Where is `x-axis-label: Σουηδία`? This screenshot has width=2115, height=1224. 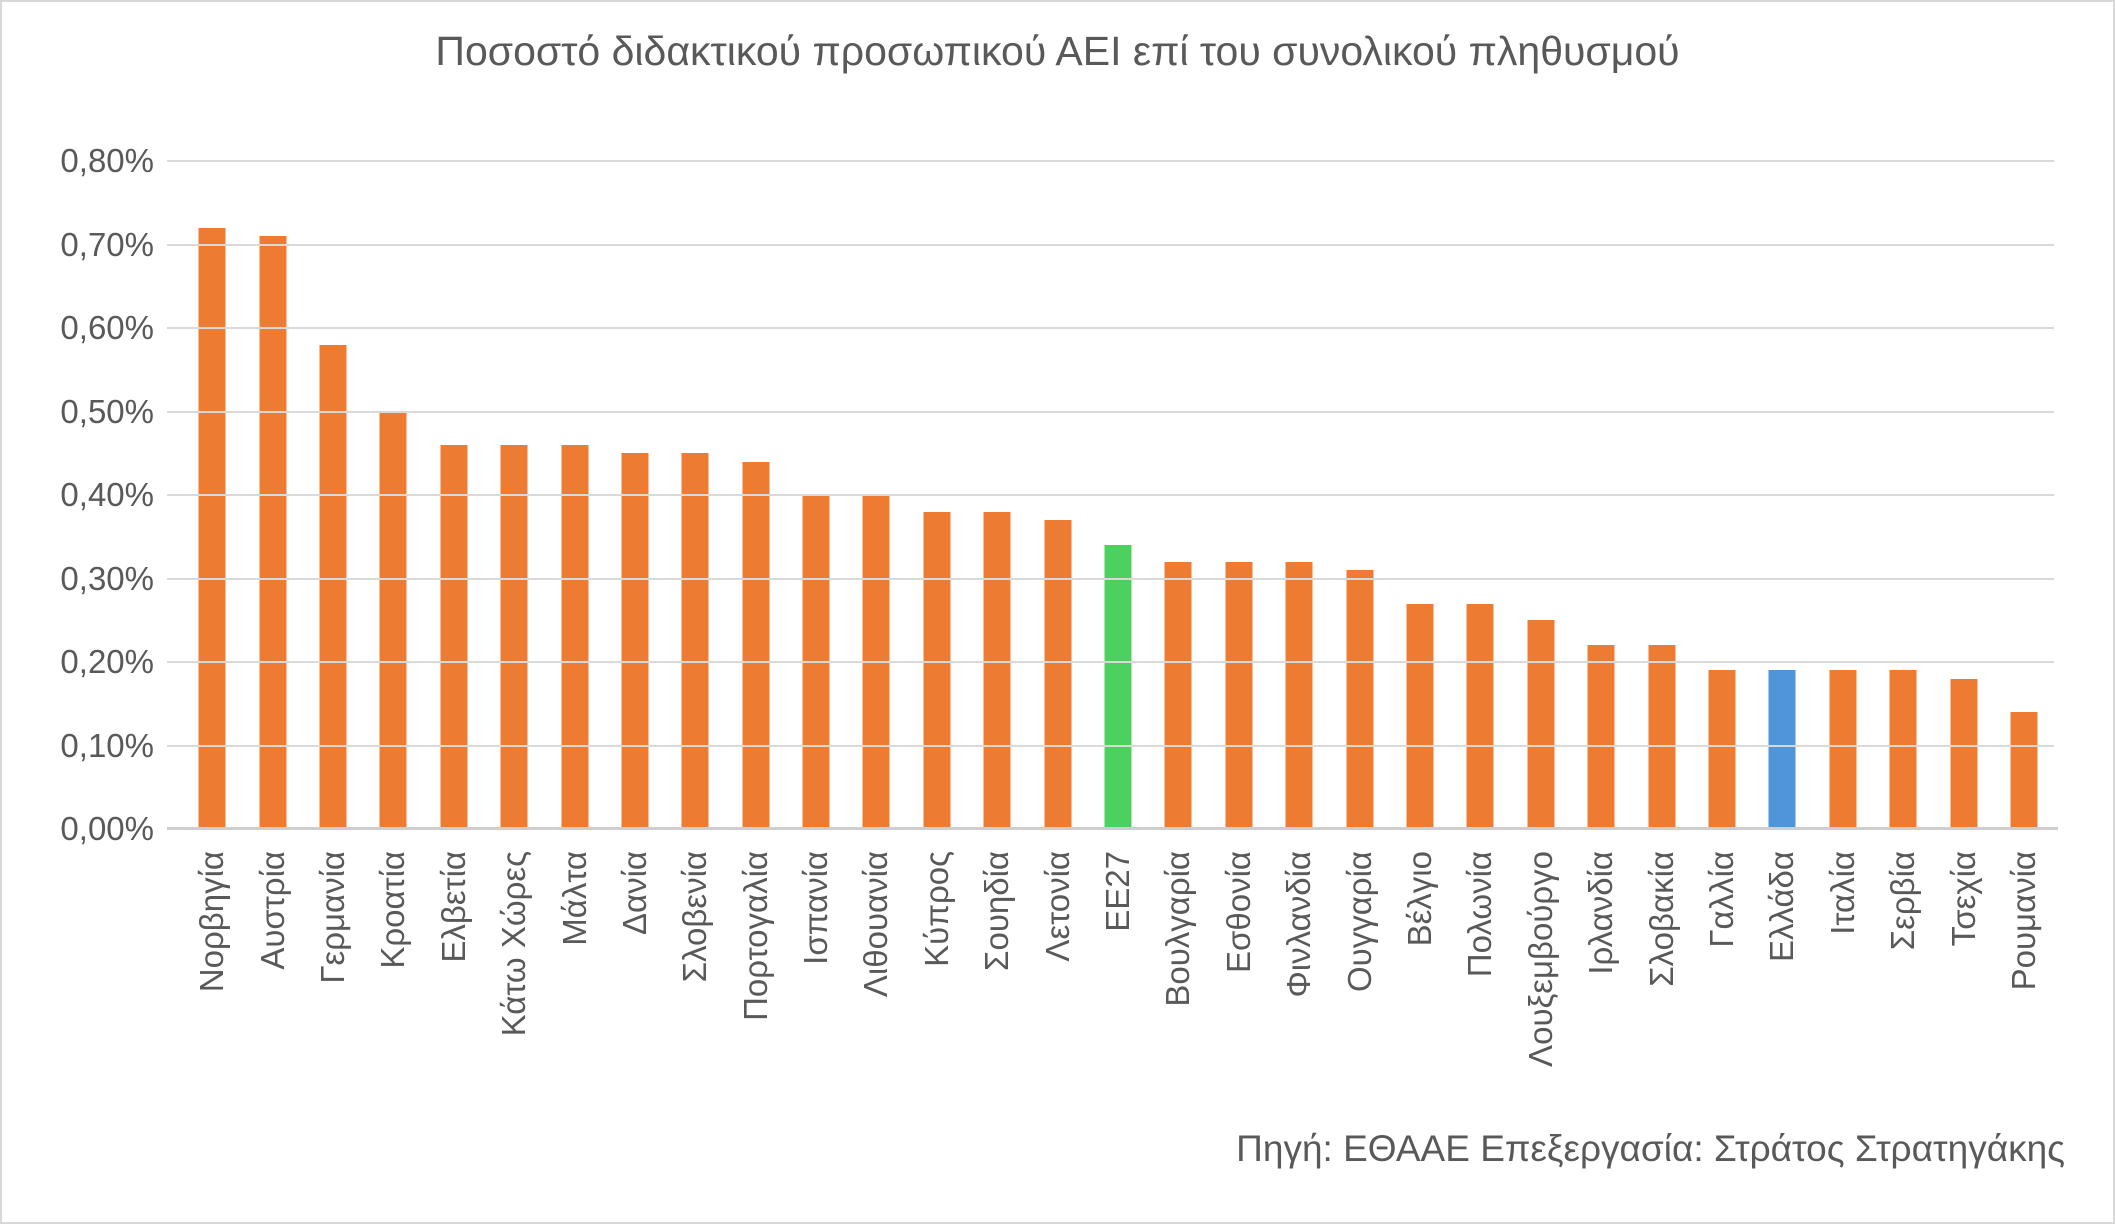 x-axis-label: Σουηδία is located at coordinates (997, 911).